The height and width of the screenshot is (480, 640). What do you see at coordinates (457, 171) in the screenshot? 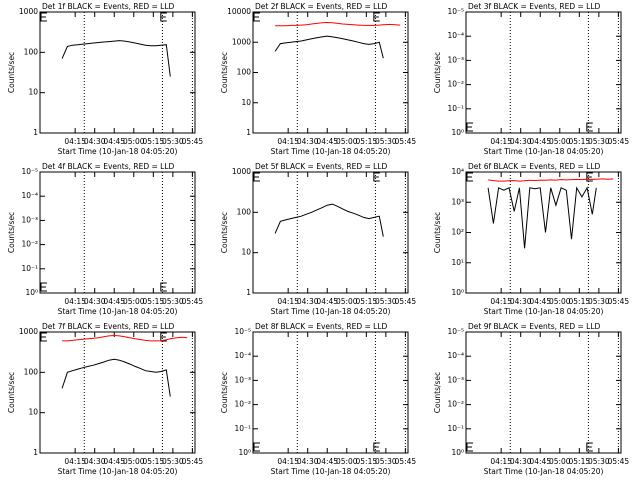
I see `y-tick-label: 10⁴` at bounding box center [457, 171].